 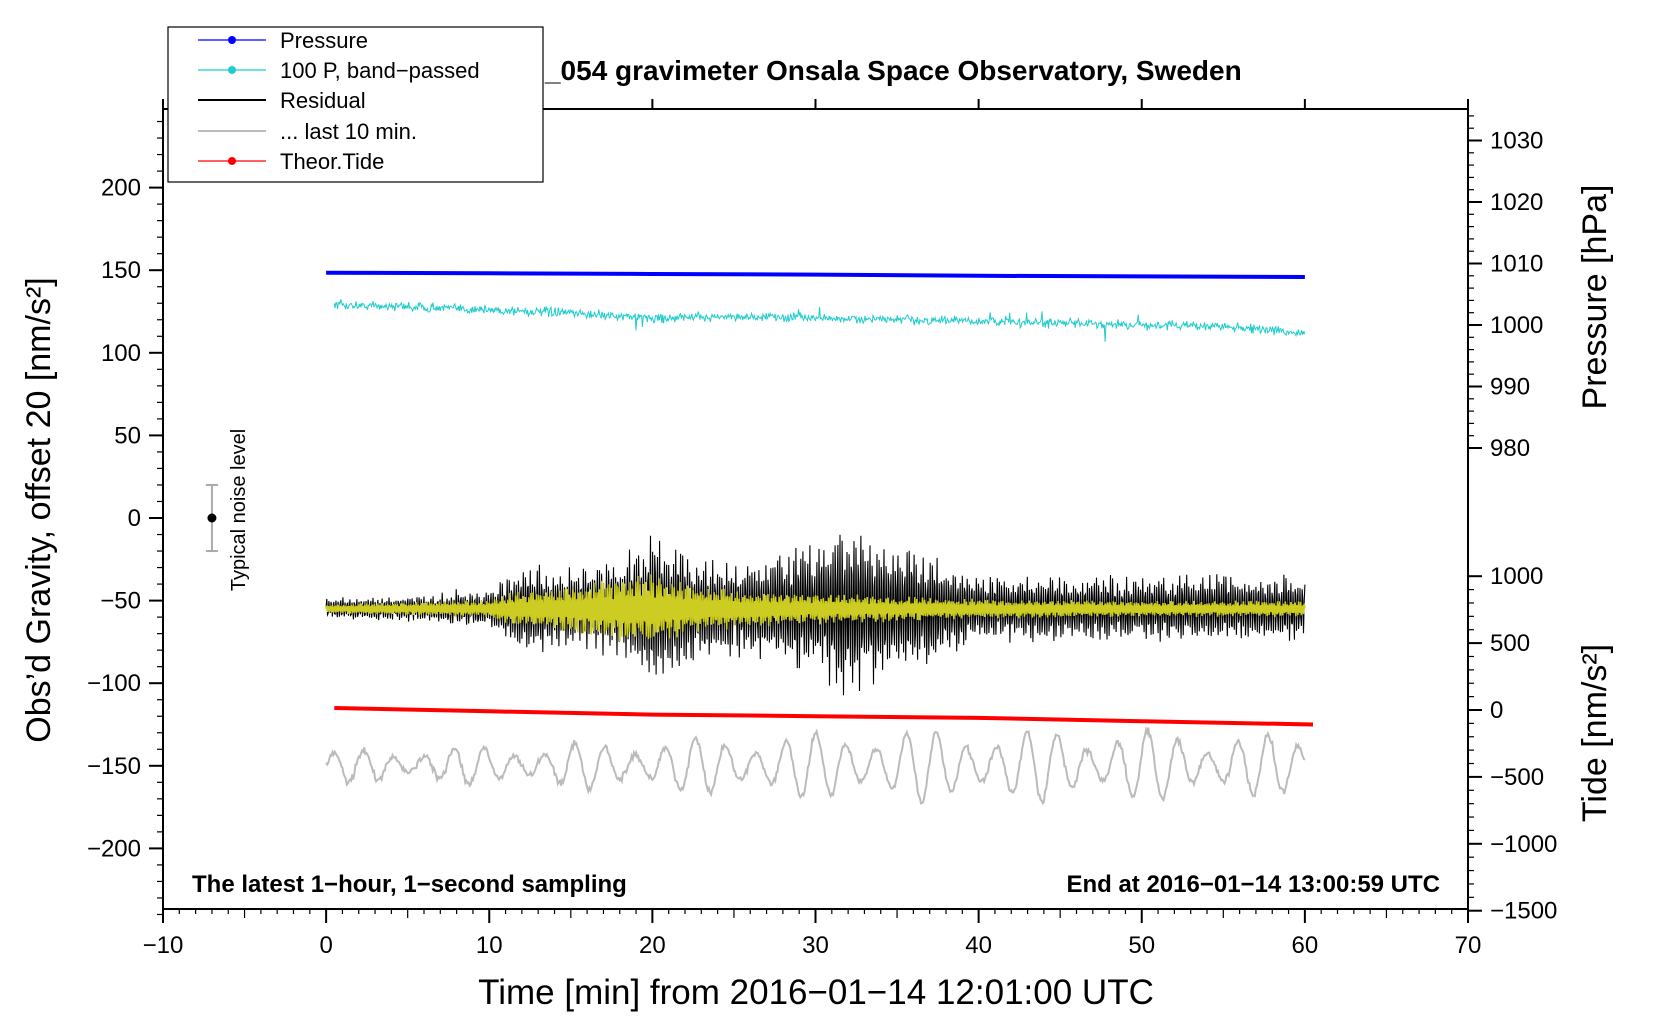 What do you see at coordinates (232, 70) in the screenshot?
I see `legend-marker-band-passed` at bounding box center [232, 70].